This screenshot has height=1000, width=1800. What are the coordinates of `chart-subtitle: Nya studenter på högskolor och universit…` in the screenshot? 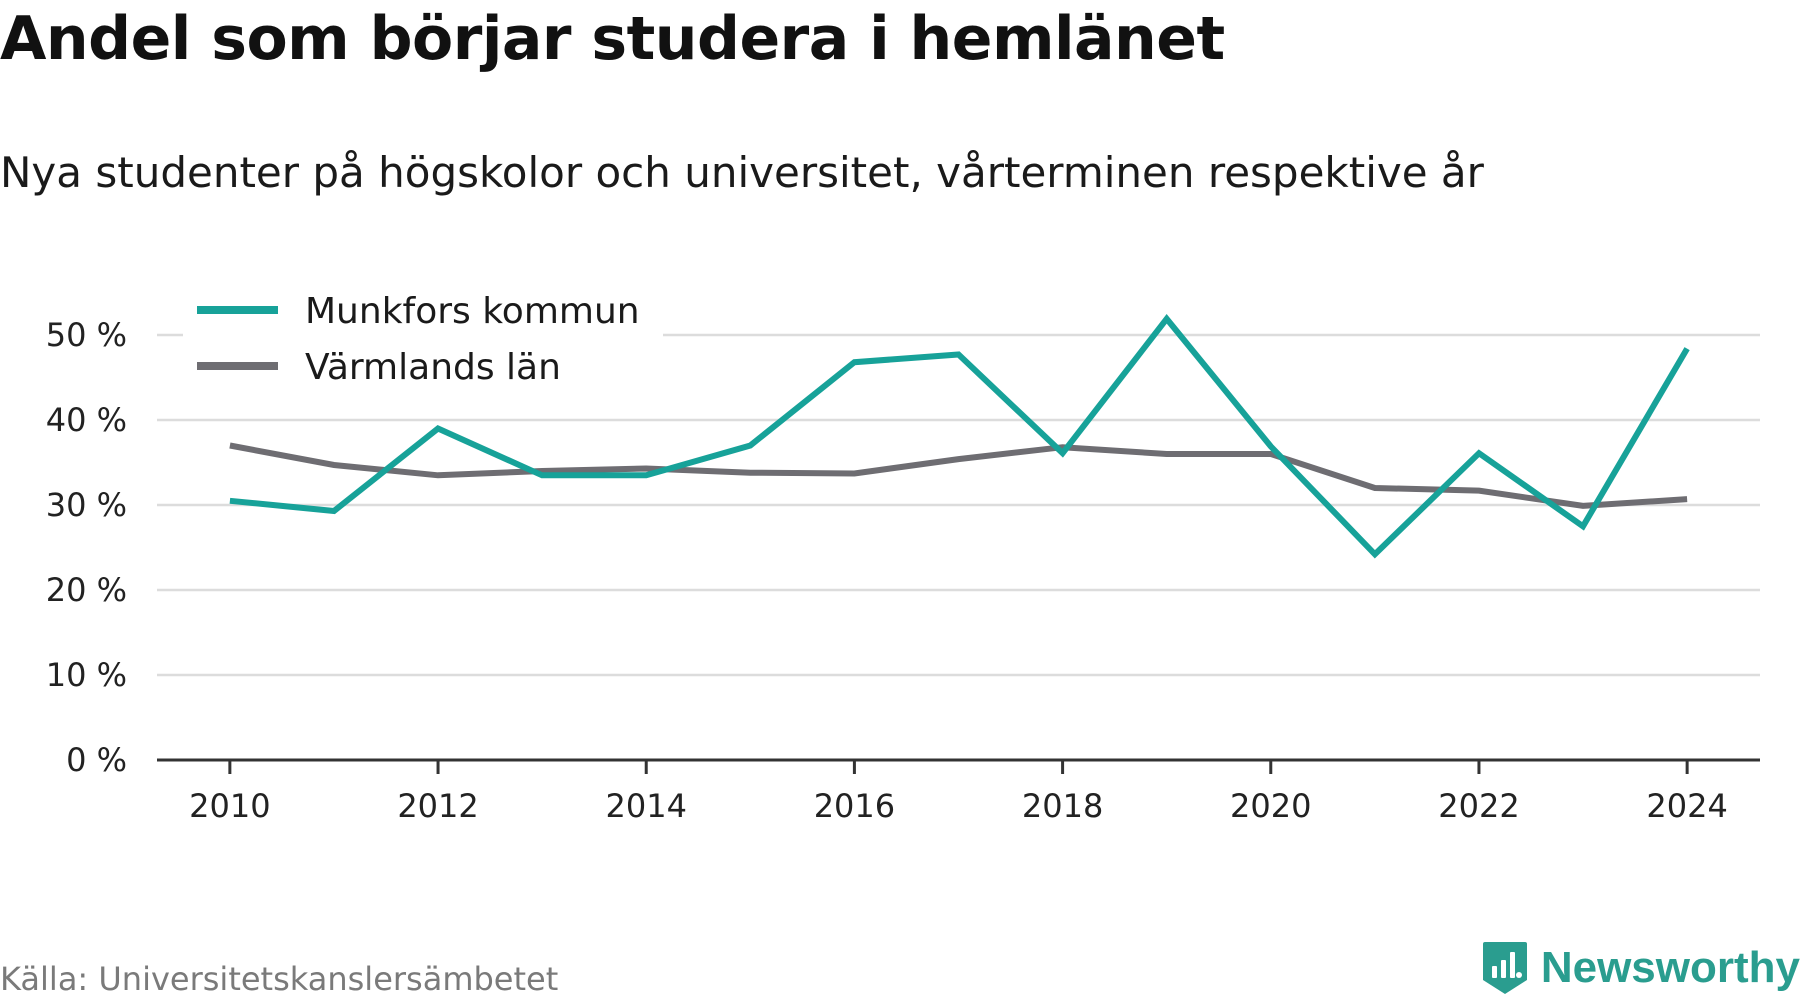 It's located at (742, 172).